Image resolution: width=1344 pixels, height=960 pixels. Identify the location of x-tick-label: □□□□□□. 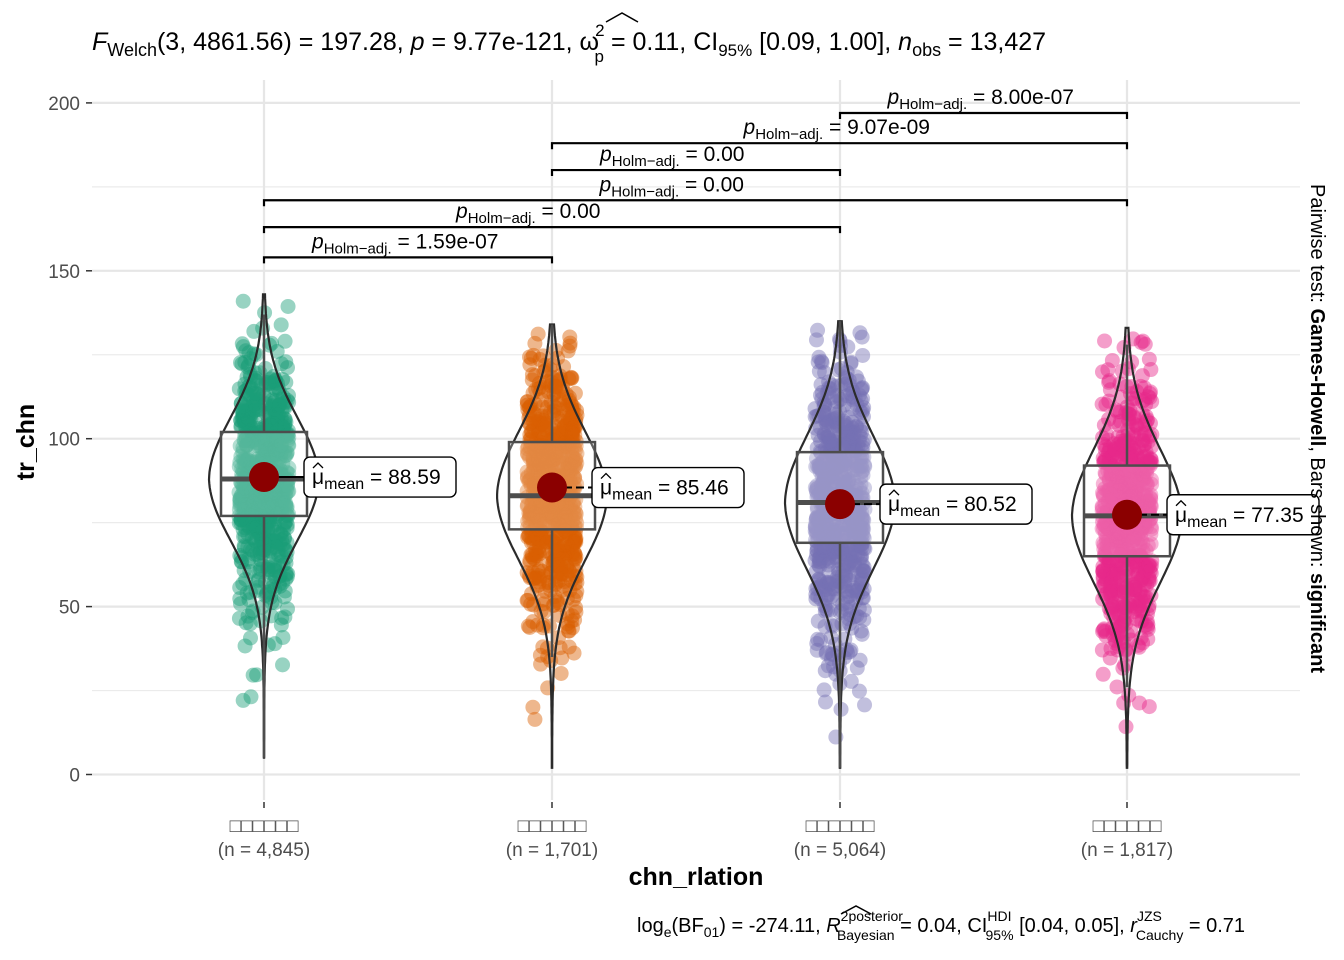
(264, 826).